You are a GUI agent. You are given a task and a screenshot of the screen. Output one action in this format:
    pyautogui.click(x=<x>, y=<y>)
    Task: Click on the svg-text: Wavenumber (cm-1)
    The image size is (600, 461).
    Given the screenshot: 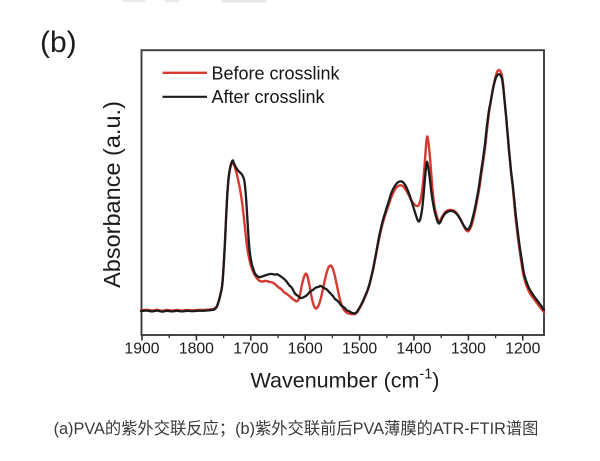 What is the action you would take?
    pyautogui.click(x=345, y=380)
    